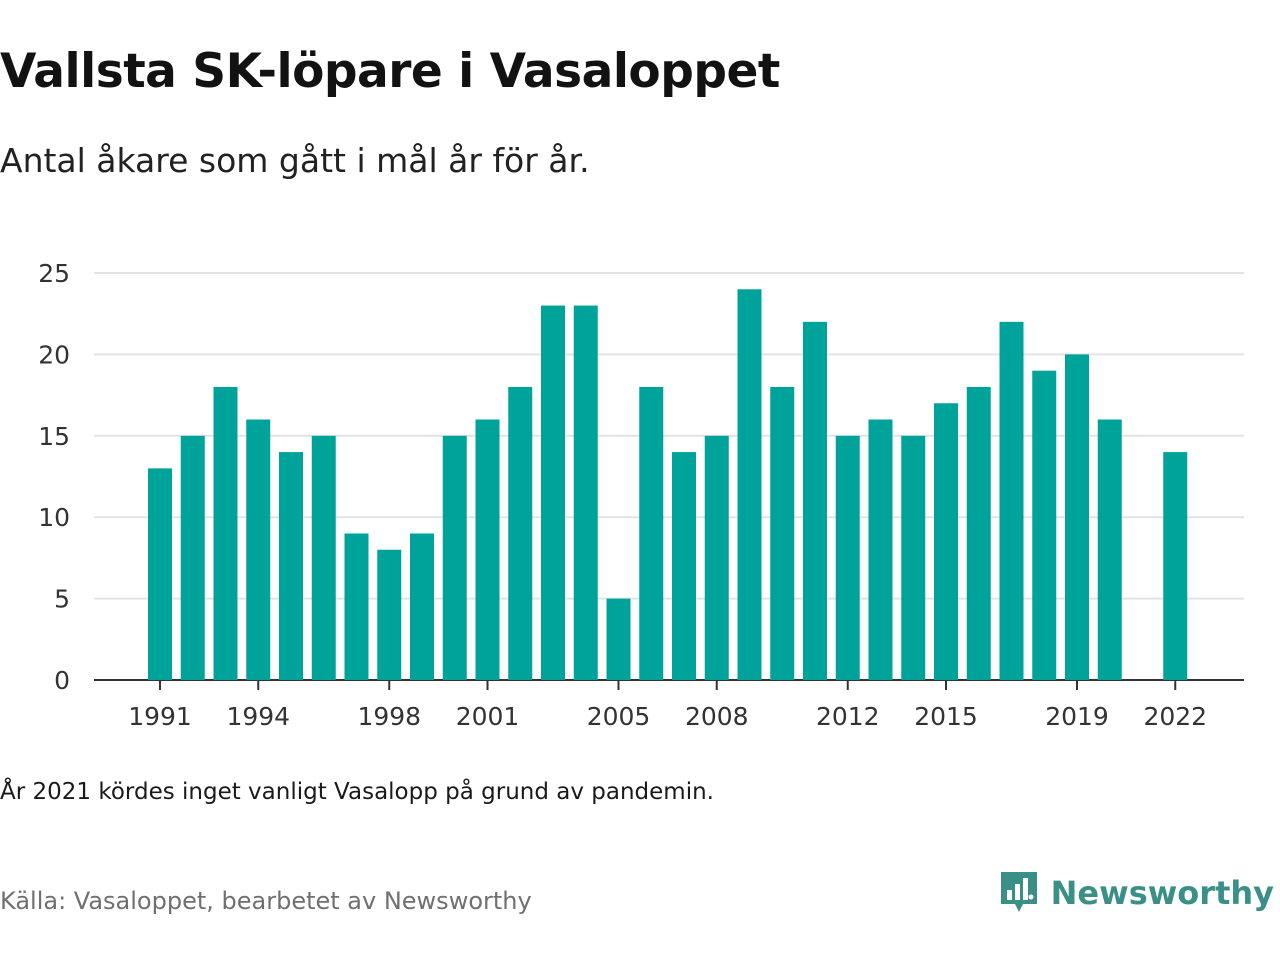 Image resolution: width=1280 pixels, height=960 pixels. I want to click on brand-logo: Newsworthy, so click(1136, 893).